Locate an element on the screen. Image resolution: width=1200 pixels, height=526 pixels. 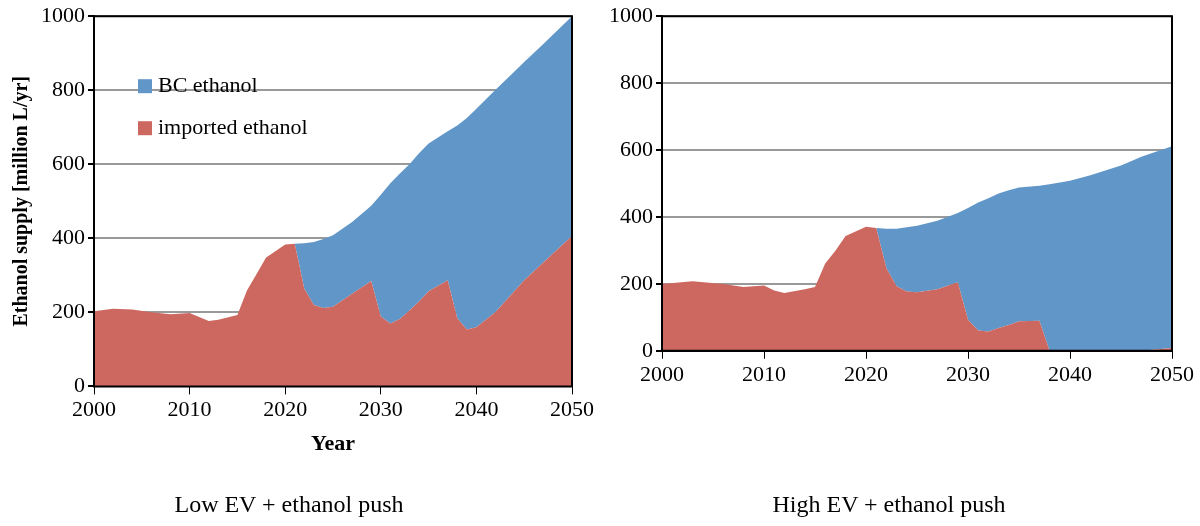
y-axis-title: Ethanol supply [million L/yr] is located at coordinates (21, 201).